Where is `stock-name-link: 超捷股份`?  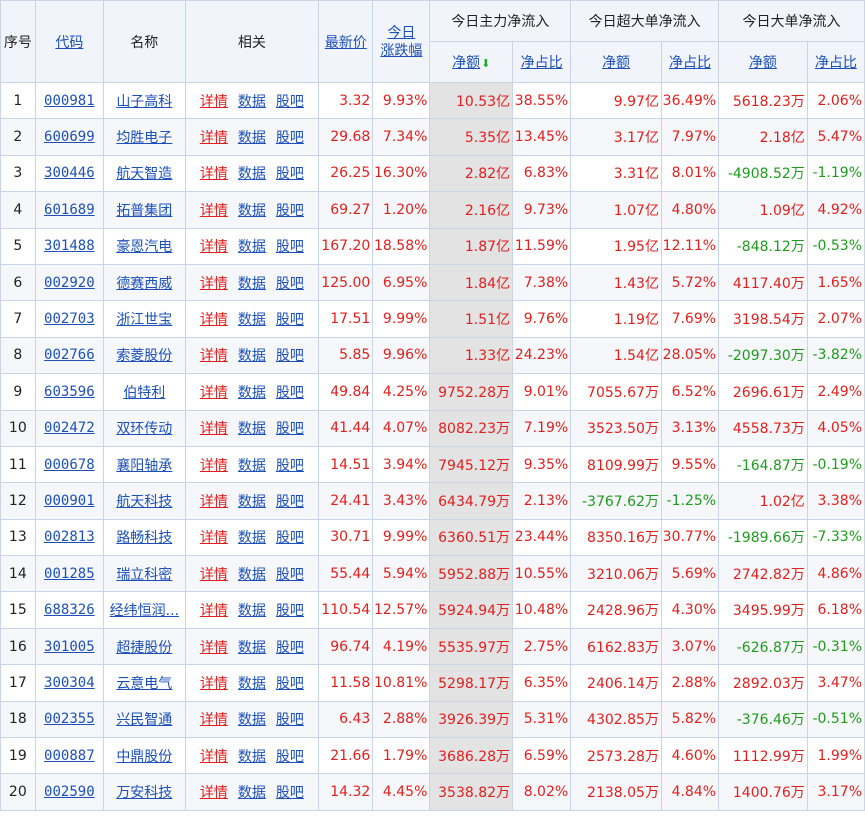
stock-name-link: 超捷股份 is located at coordinates (144, 647).